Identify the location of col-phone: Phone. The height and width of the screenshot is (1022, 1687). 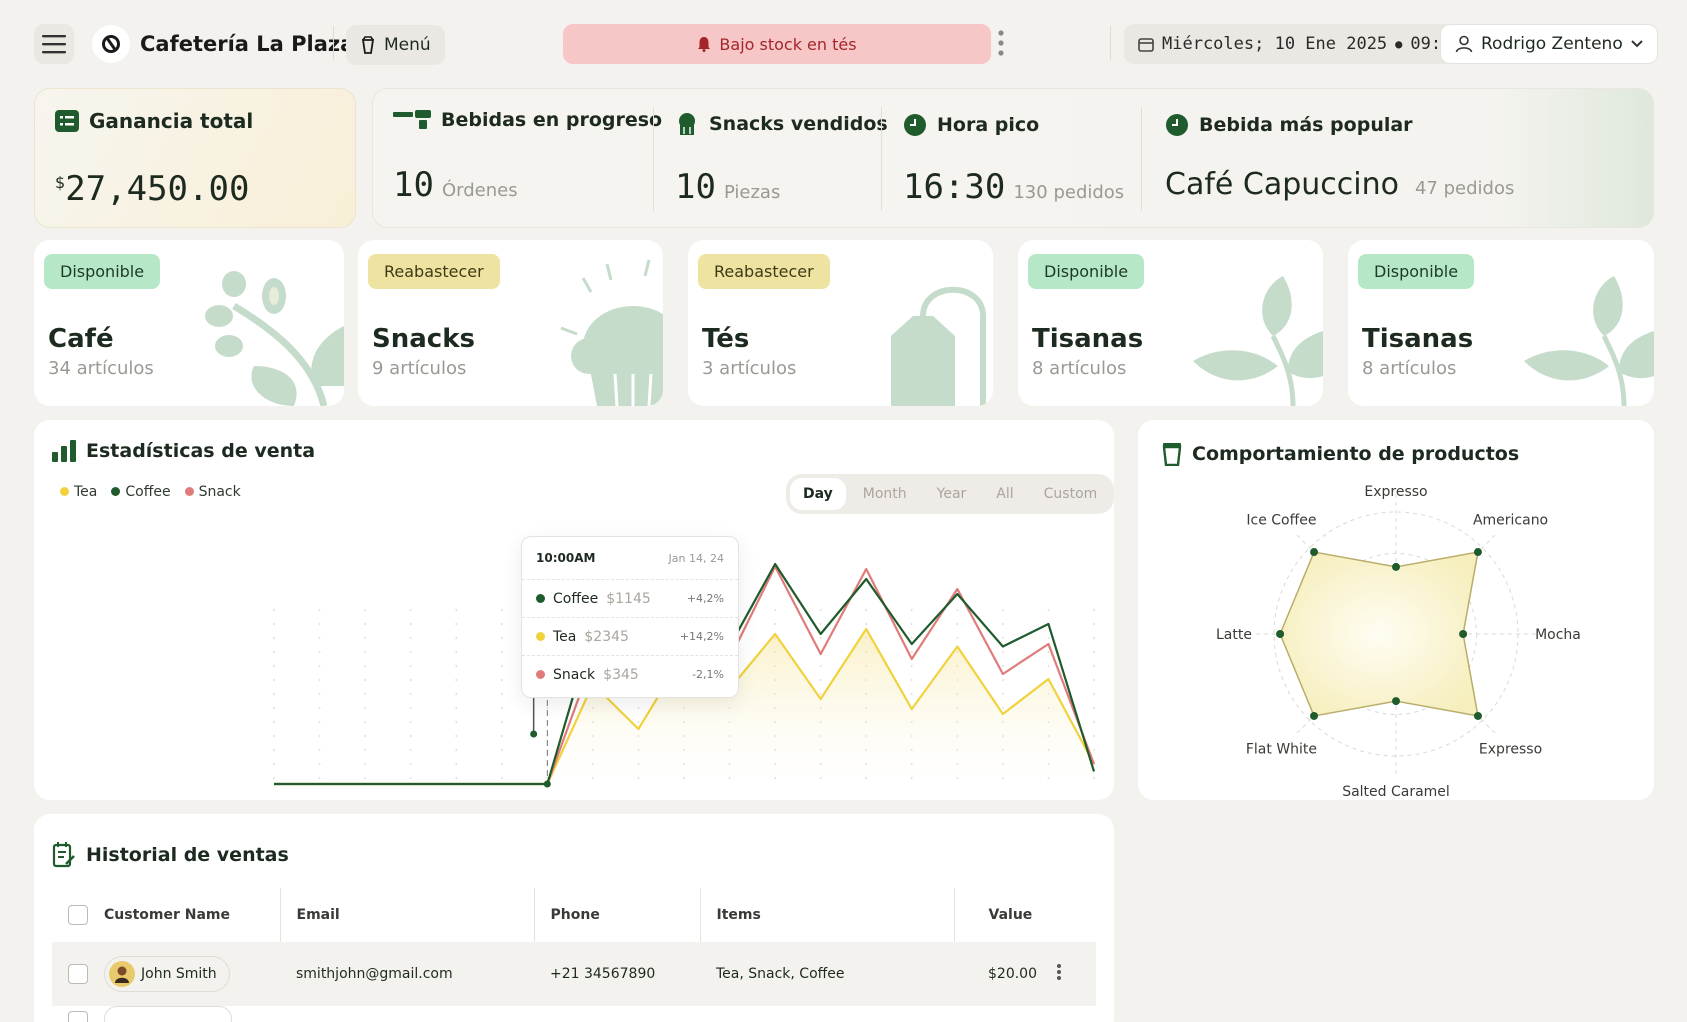
(617, 915).